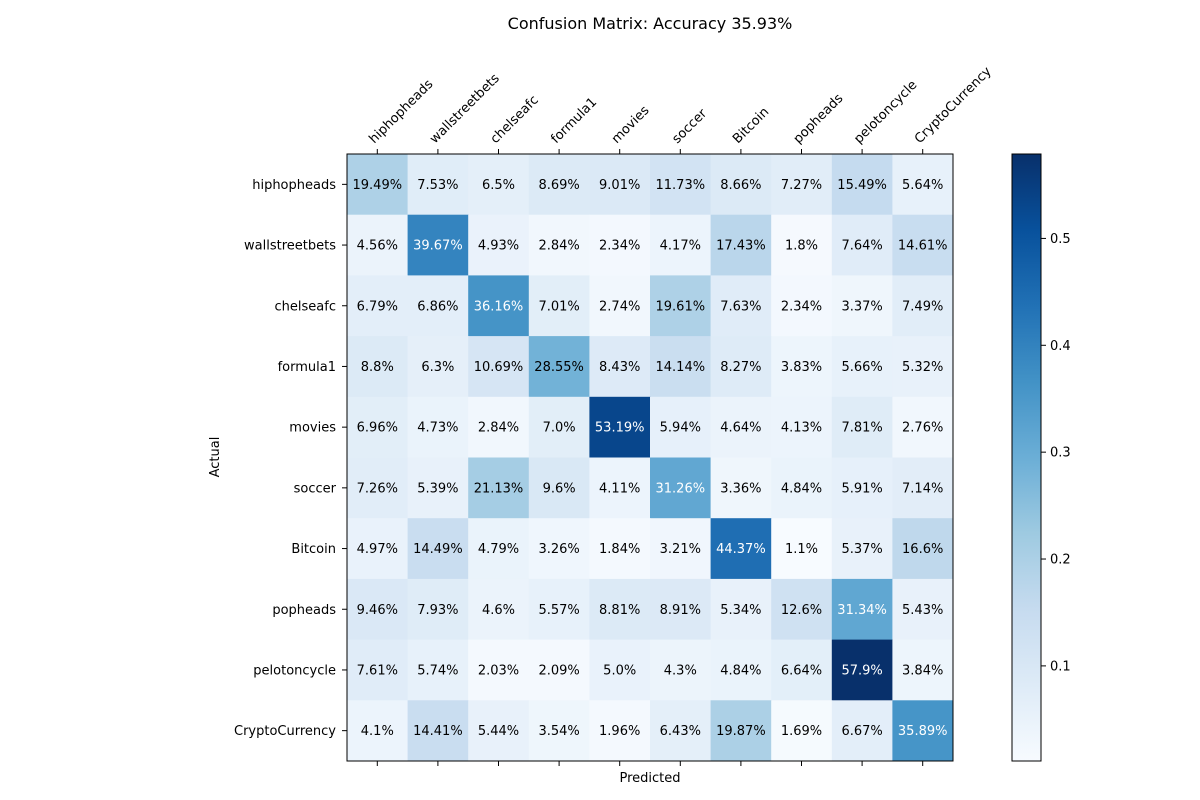  I want to click on cell-value-label: 4.84%, so click(740, 670).